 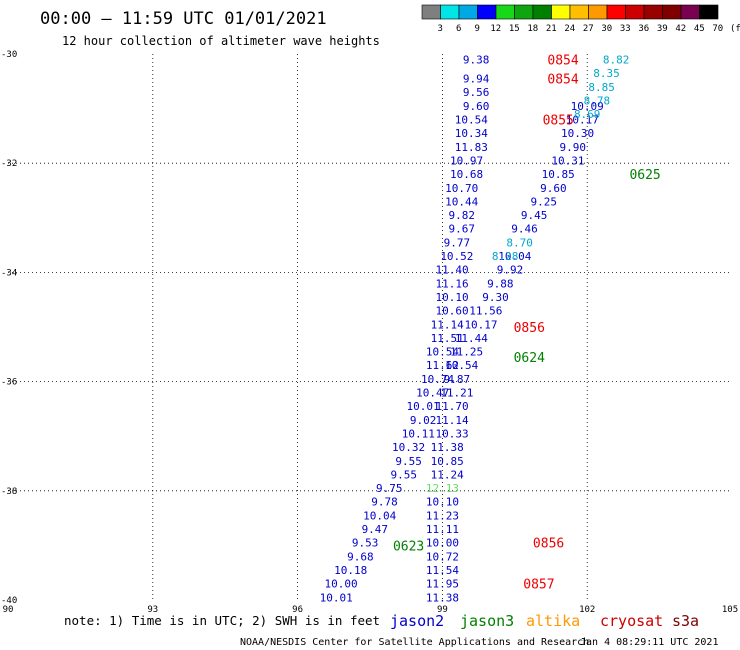 What do you see at coordinates (631, 621) in the screenshot?
I see `legend-cryosat: cryosat` at bounding box center [631, 621].